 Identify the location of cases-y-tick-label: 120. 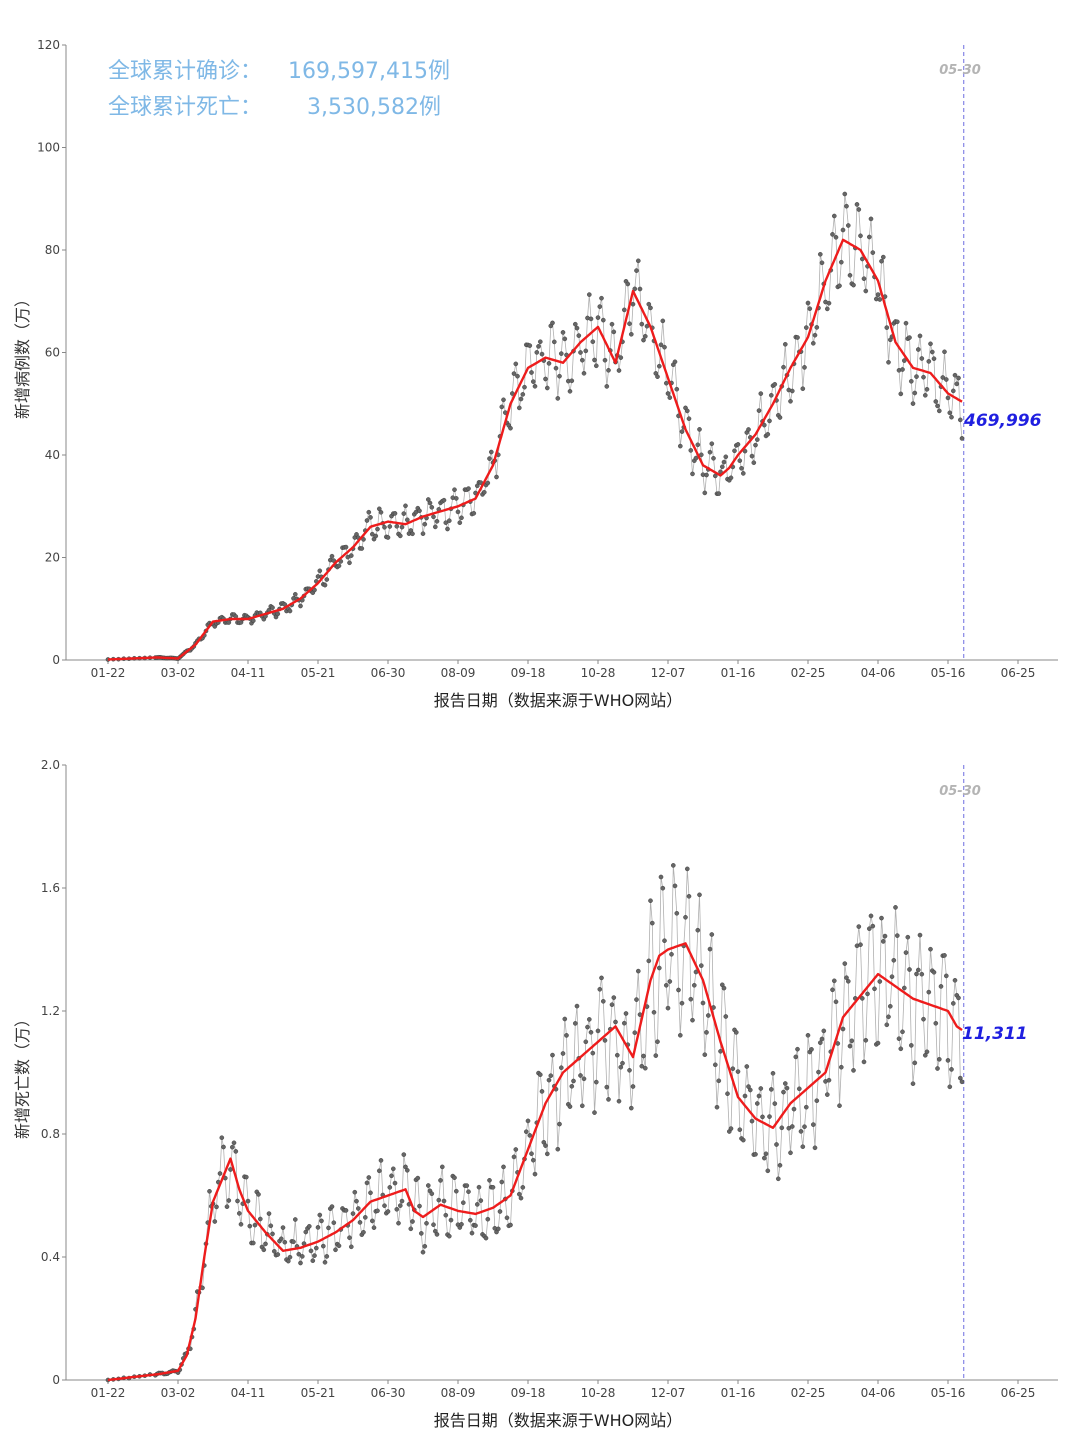
(48, 45).